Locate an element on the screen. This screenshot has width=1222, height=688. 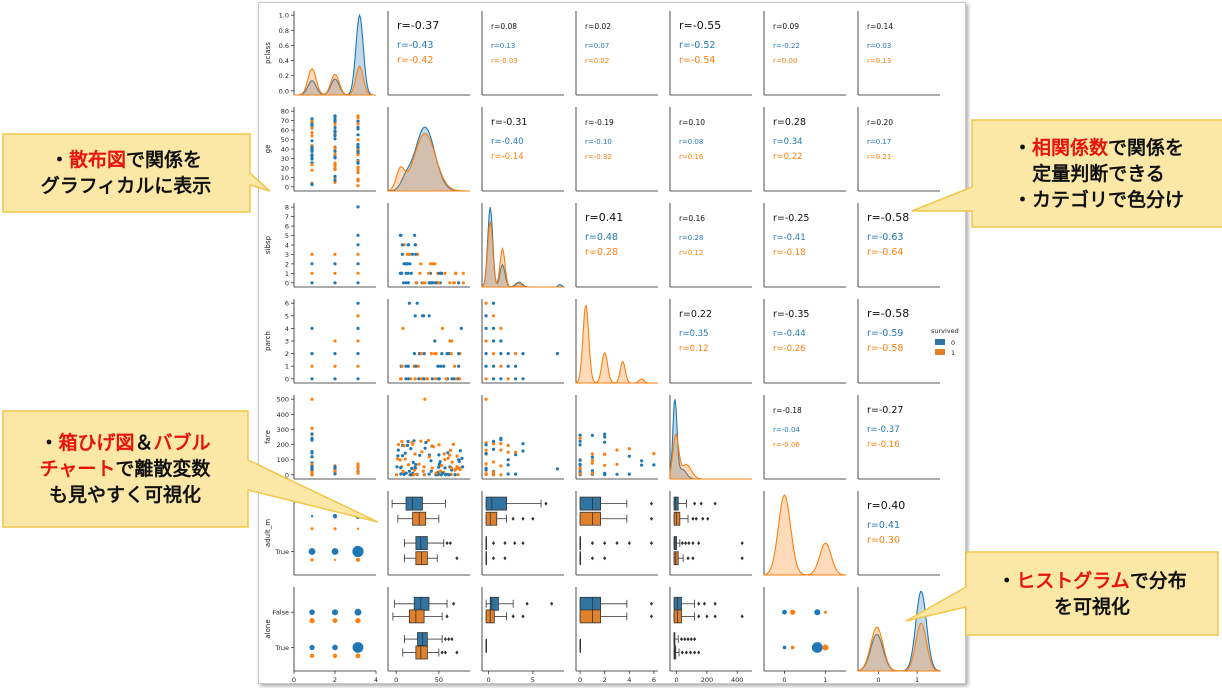
corr-class0: r=0.34 is located at coordinates (788, 142).